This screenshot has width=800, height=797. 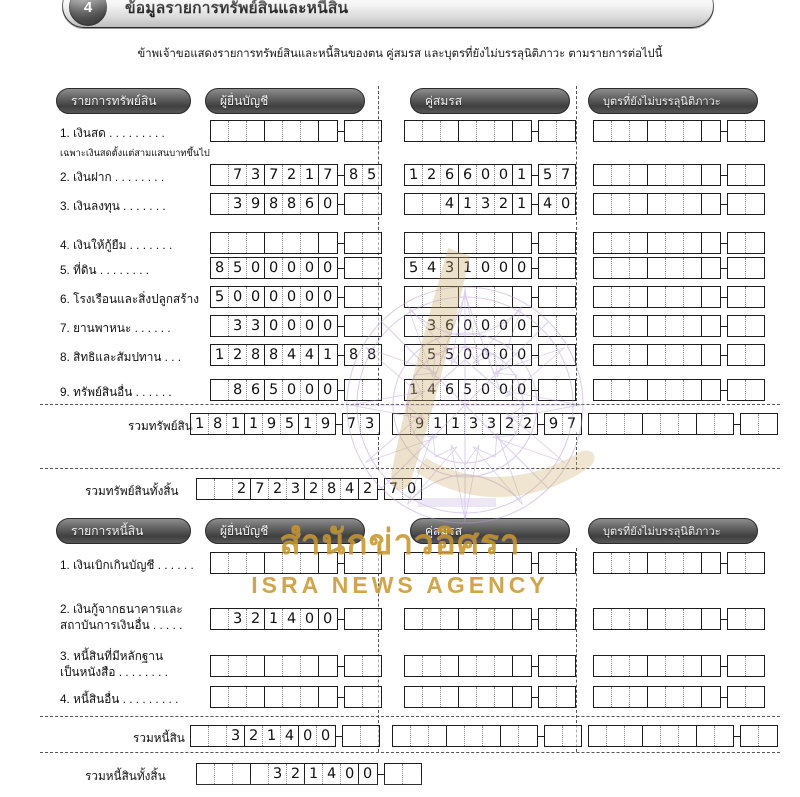 What do you see at coordinates (468, 204) in the screenshot?
I see `digit-cell: 1` at bounding box center [468, 204].